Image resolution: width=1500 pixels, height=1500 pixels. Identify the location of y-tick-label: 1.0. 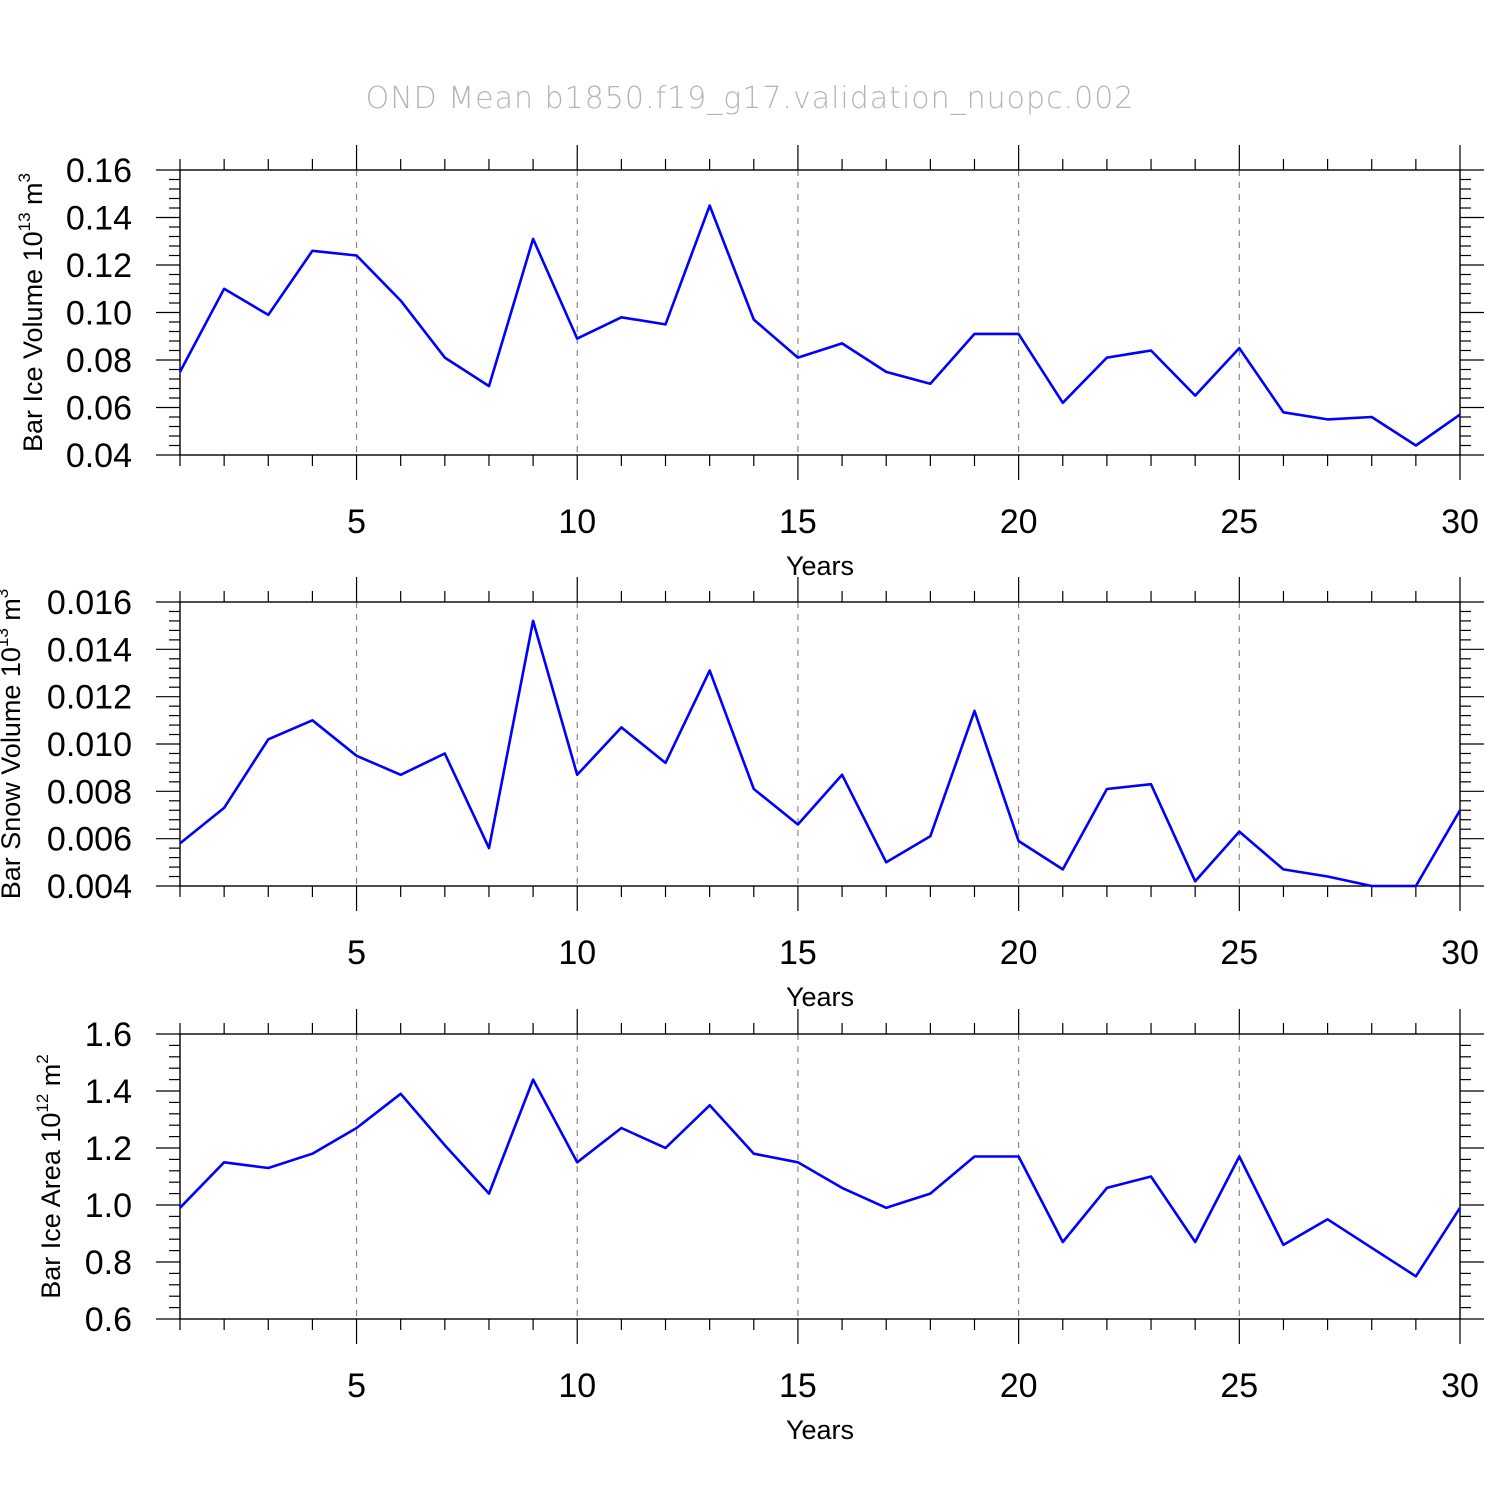
(108, 1206).